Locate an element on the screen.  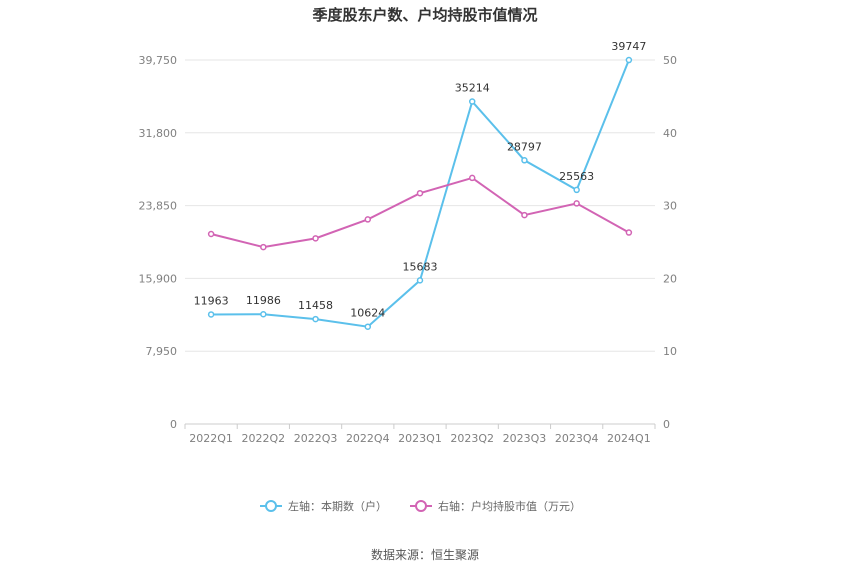
data-label: 35214 is located at coordinates (472, 88).